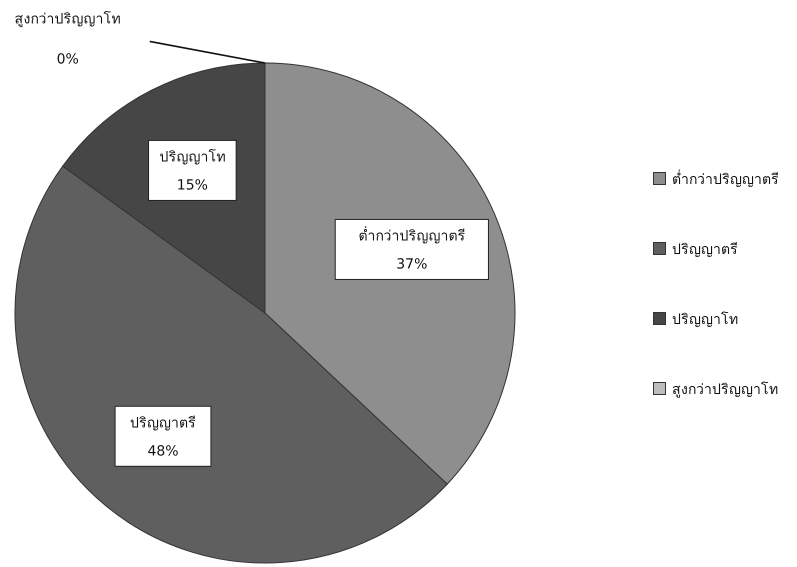 This screenshot has height=567, width=797. Describe the element at coordinates (705, 320) in the screenshot. I see `legend-label: ปริญญาโท` at that location.